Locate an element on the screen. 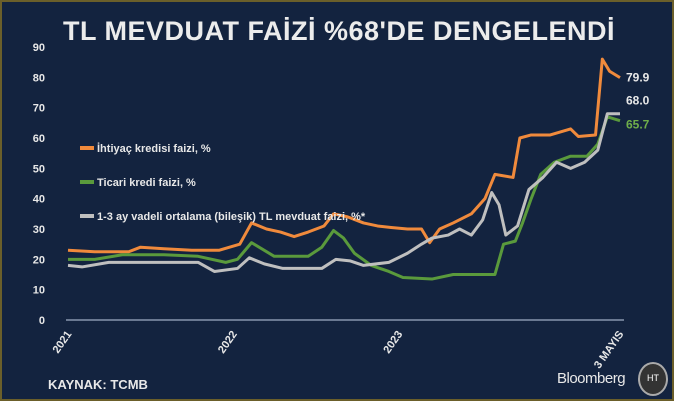 The height and width of the screenshot is (401, 674). y-tick-label: 40 is located at coordinates (39, 200).